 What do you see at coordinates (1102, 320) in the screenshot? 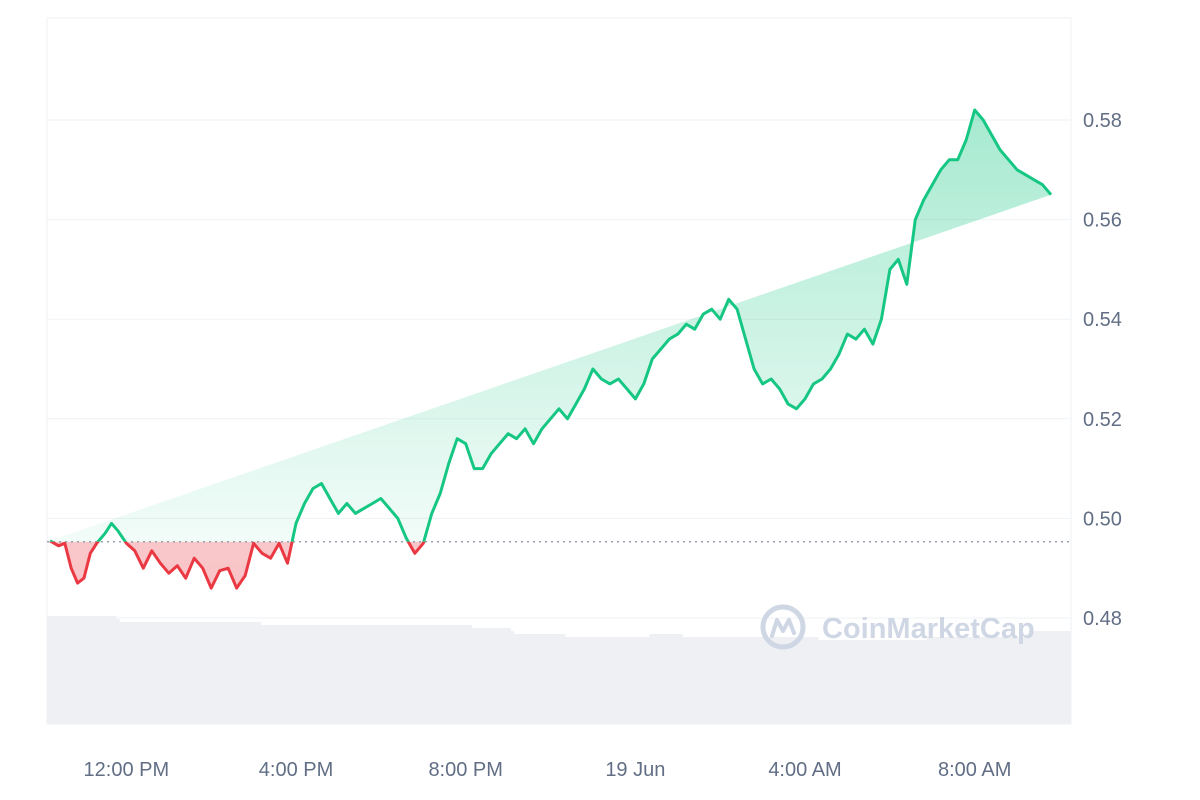
I see `y-tick-label: 0.54` at bounding box center [1102, 320].